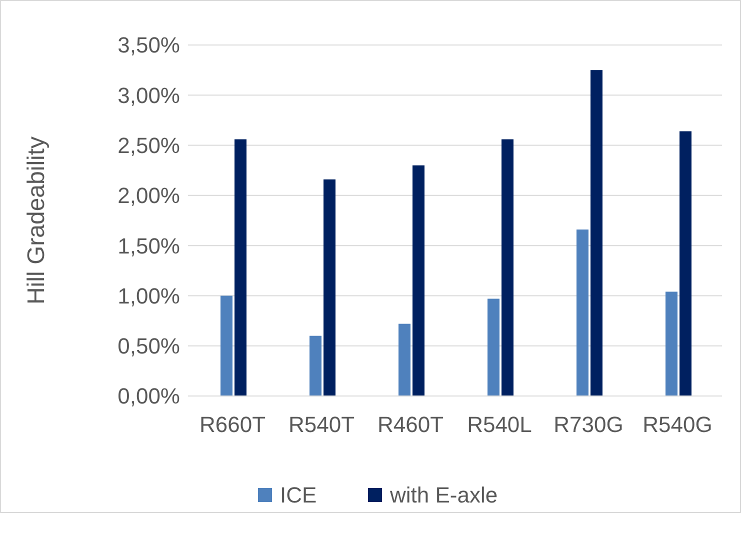 The height and width of the screenshot is (533, 752). What do you see at coordinates (149, 295) in the screenshot?
I see `y-tick-label: 1,00%` at bounding box center [149, 295].